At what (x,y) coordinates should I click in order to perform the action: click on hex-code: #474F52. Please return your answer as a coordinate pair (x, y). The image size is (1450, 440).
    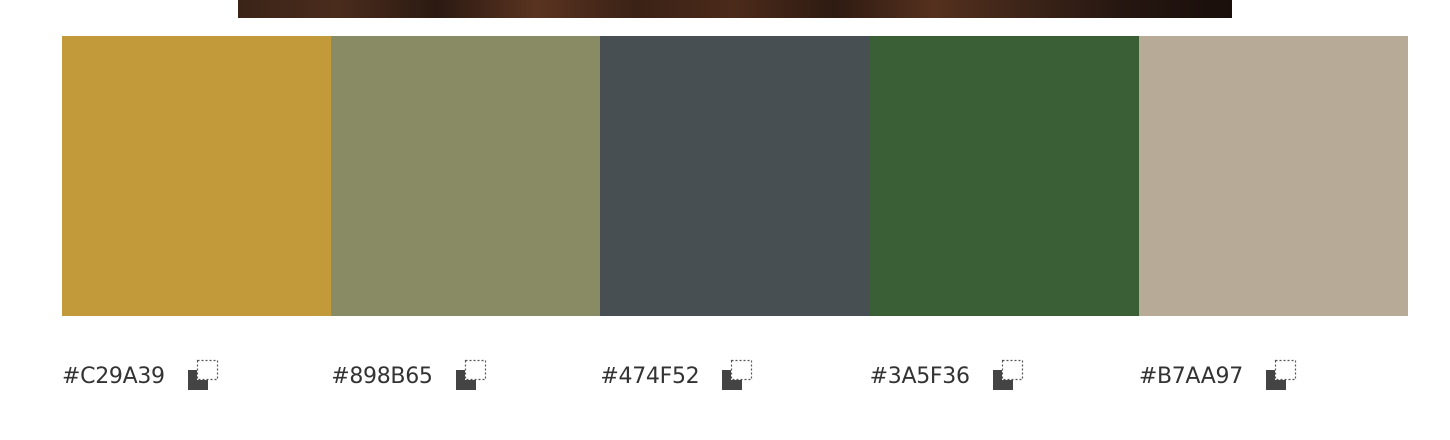
    Looking at the image, I should click on (650, 376).